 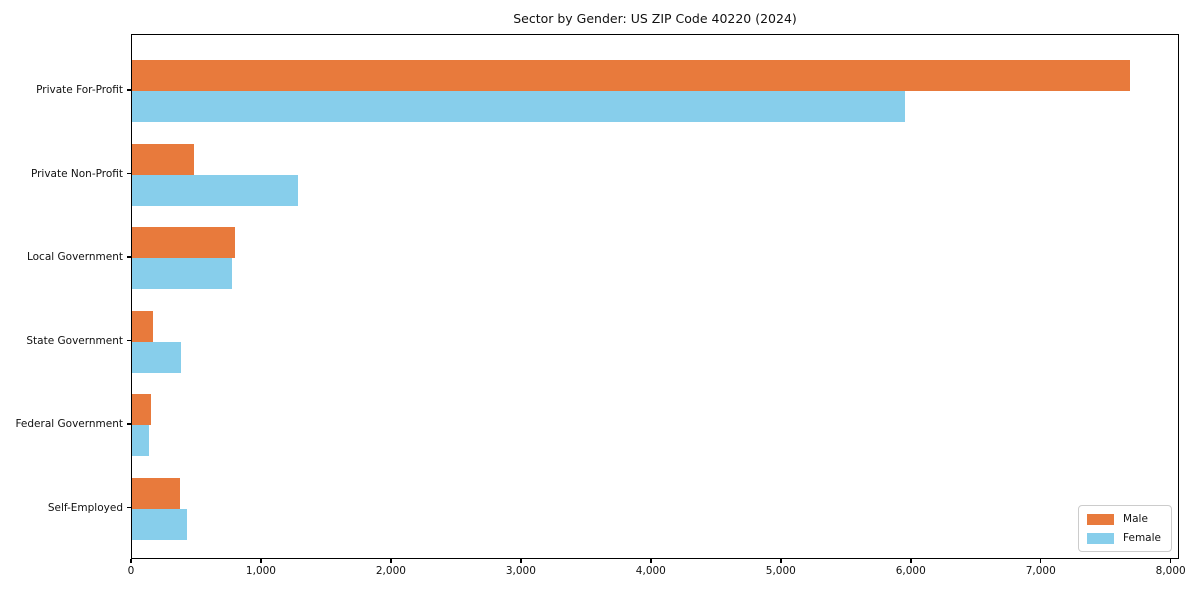 I want to click on legend: Male Female, so click(x=1125, y=528).